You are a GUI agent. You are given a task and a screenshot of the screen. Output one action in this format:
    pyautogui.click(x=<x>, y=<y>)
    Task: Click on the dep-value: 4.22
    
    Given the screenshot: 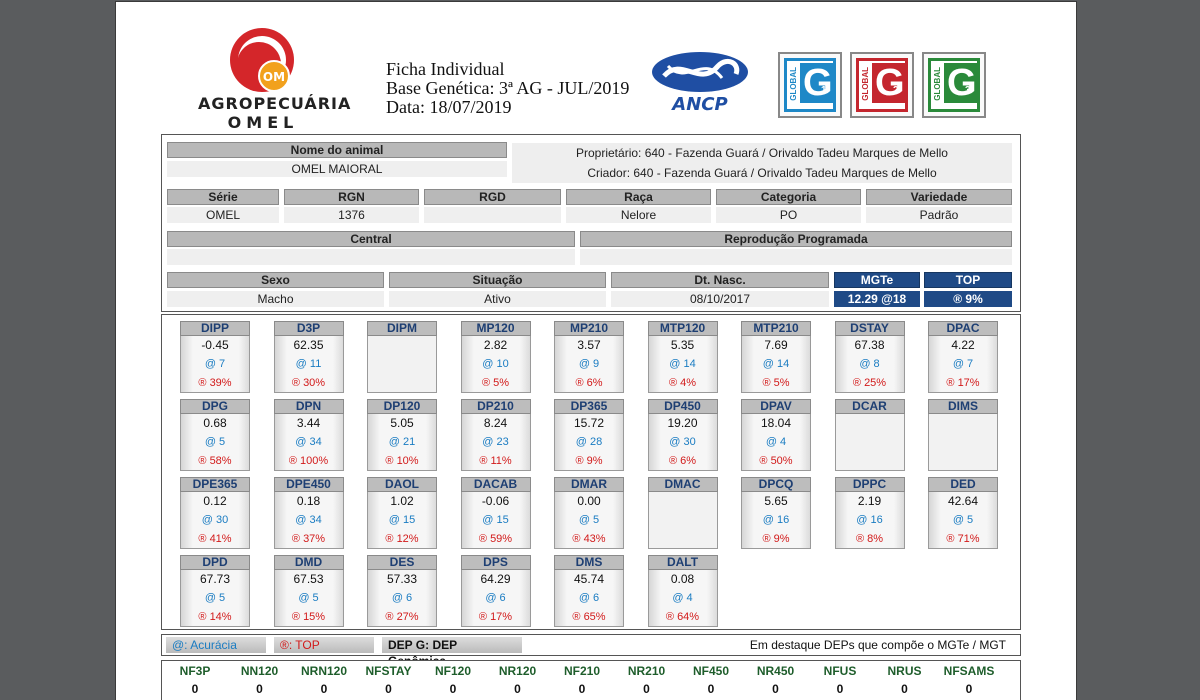 What is the action you would take?
    pyautogui.click(x=963, y=345)
    